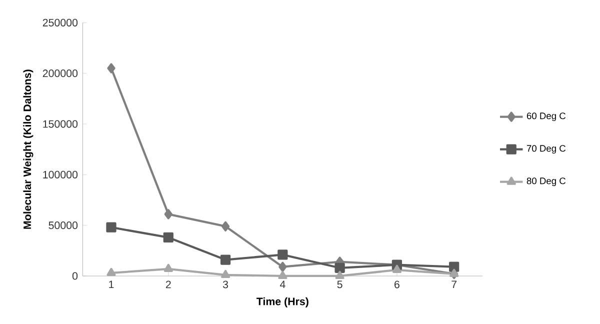  I want to click on y-tick-label: 100000, so click(60, 174).